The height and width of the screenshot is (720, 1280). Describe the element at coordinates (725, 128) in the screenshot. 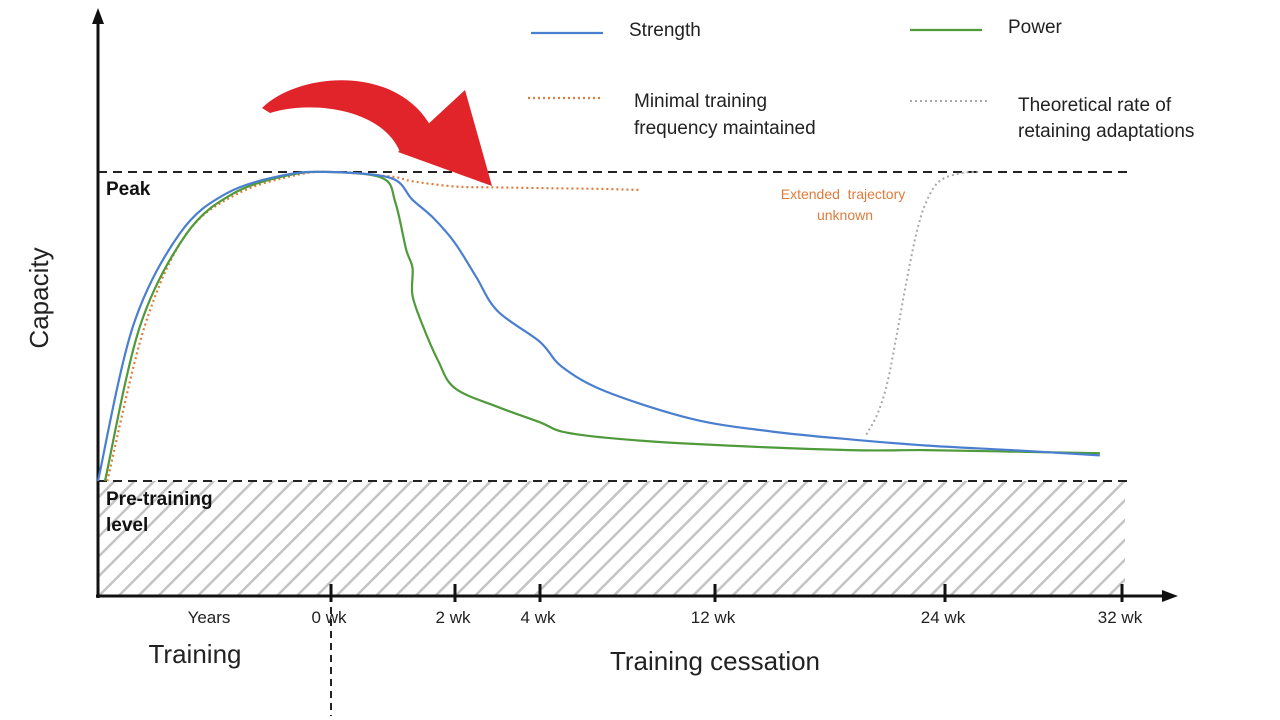

I see `legend-label-minimal-line2: frequency maintained` at that location.